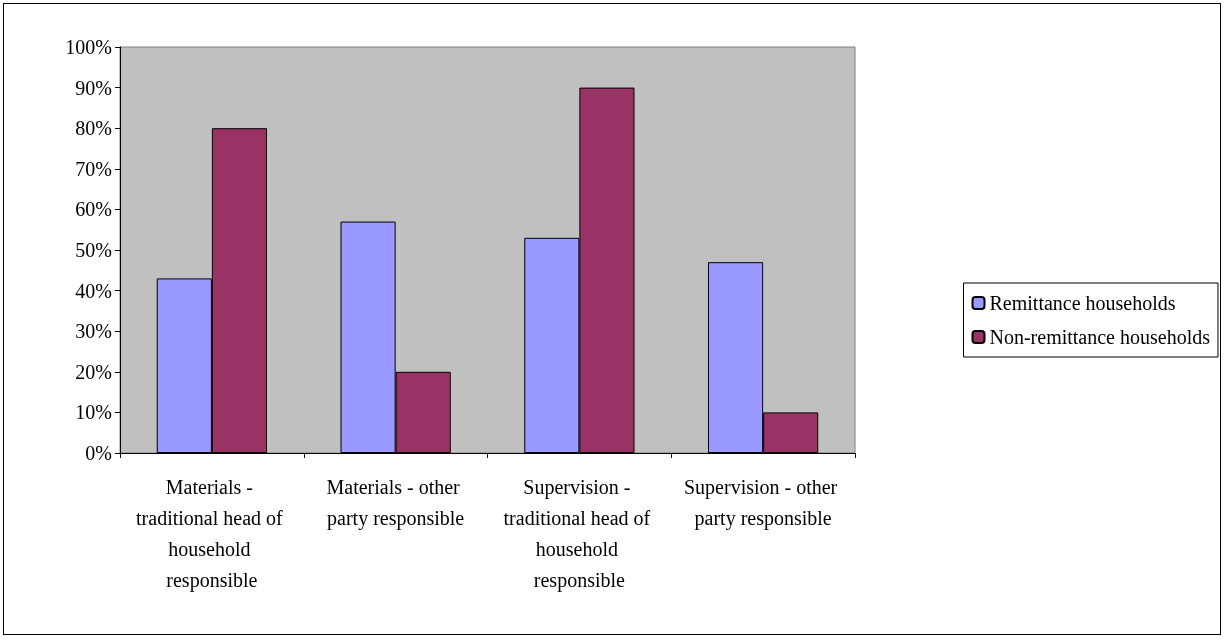 Image resolution: width=1226 pixels, height=640 pixels. I want to click on y-tick-label: 0%, so click(98, 453).